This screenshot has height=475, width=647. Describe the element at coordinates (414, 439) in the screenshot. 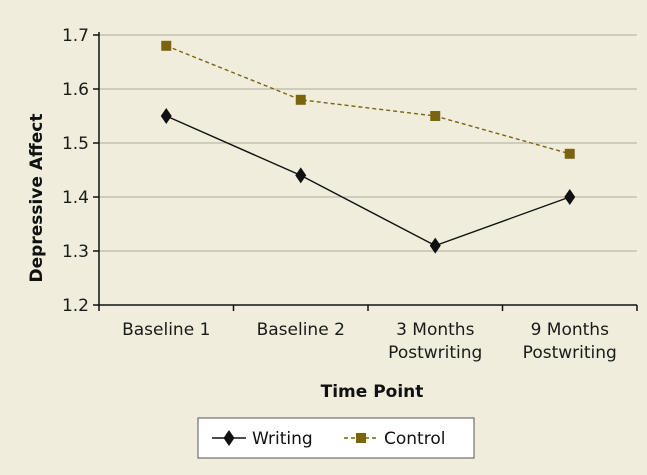

I see `legend-label-control: Control` at that location.